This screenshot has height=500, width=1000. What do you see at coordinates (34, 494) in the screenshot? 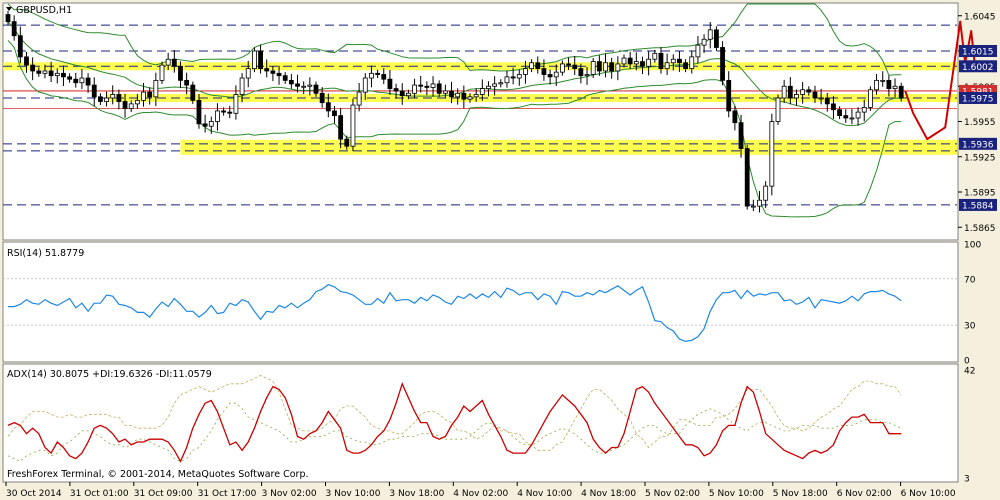
I see `time-tick-label: 30 Oct 2014` at bounding box center [34, 494].